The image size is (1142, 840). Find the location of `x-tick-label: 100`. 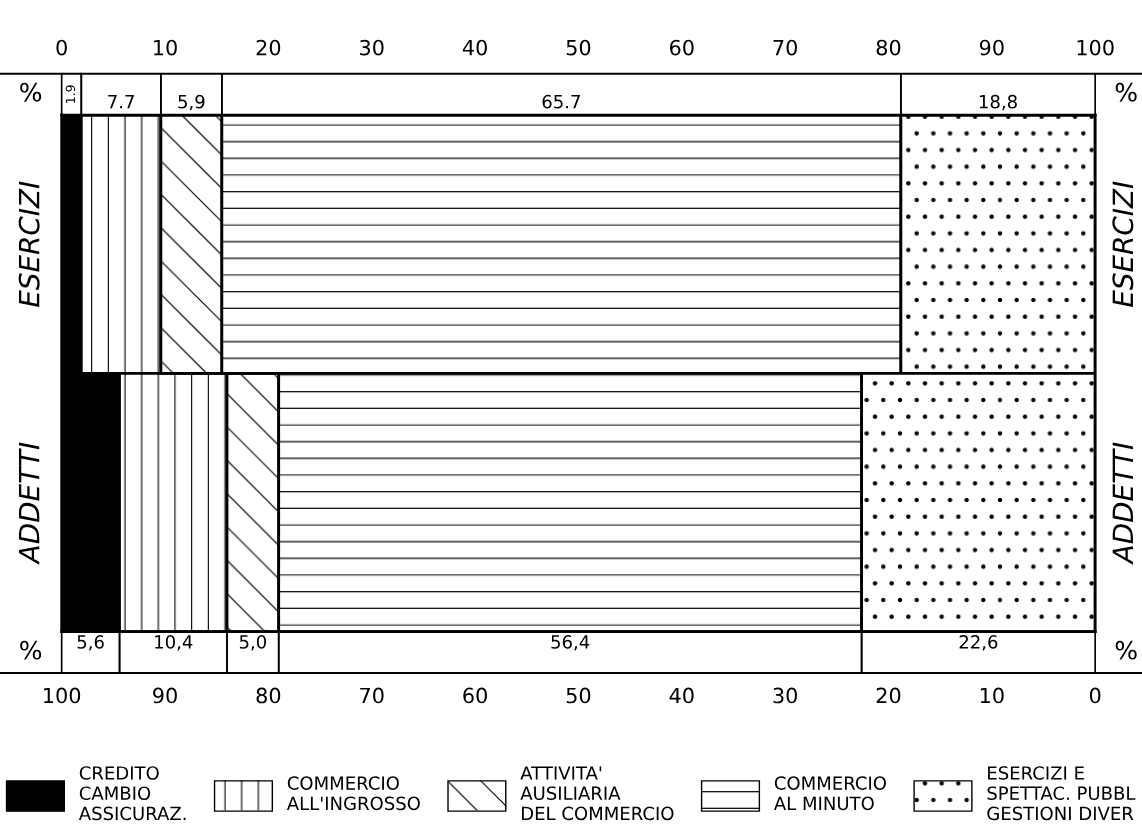

x-tick-label: 100 is located at coordinates (1095, 47).